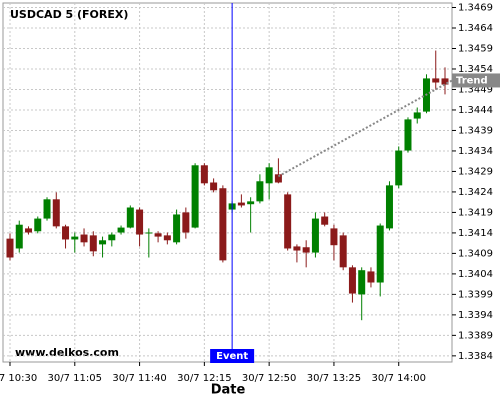 Image resolution: width=500 pixels, height=400 pixels. What do you see at coordinates (75, 378) in the screenshot?
I see `x-tick-label: 30/7 11:05` at bounding box center [75, 378].